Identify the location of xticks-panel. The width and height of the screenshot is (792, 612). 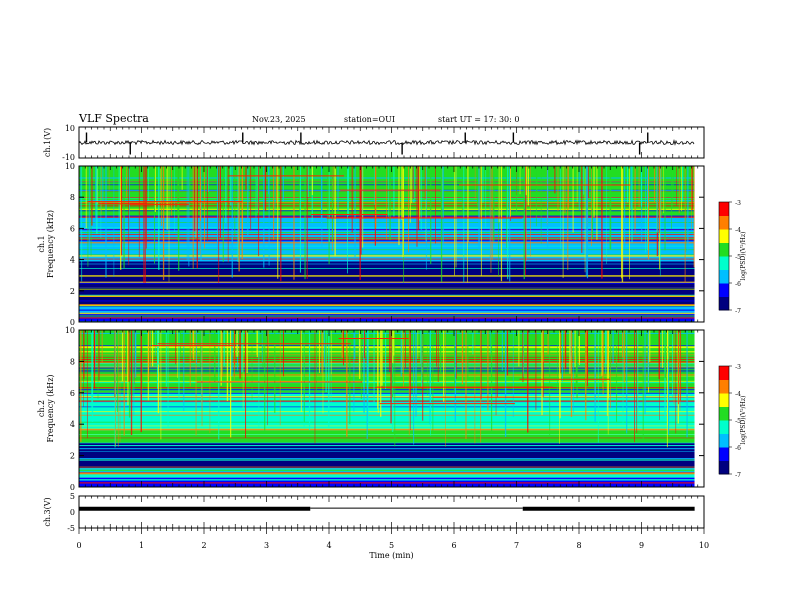
(391, 515).